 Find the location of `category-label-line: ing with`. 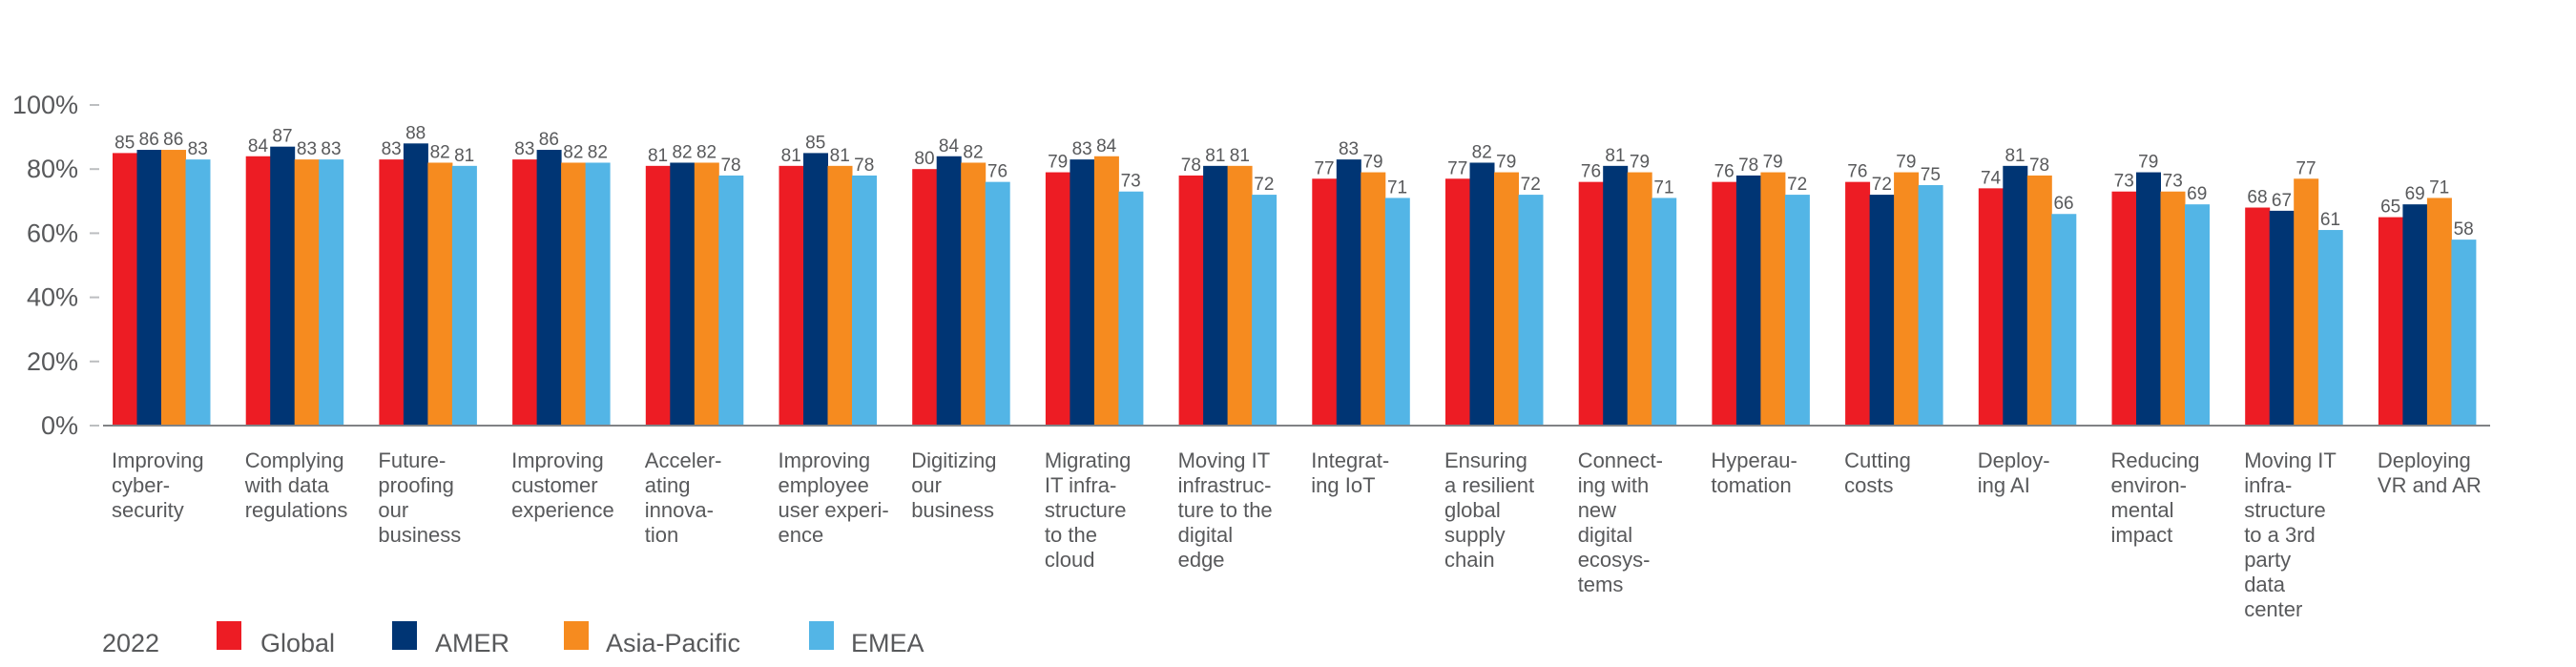

category-label-line: ing with is located at coordinates (1614, 485).